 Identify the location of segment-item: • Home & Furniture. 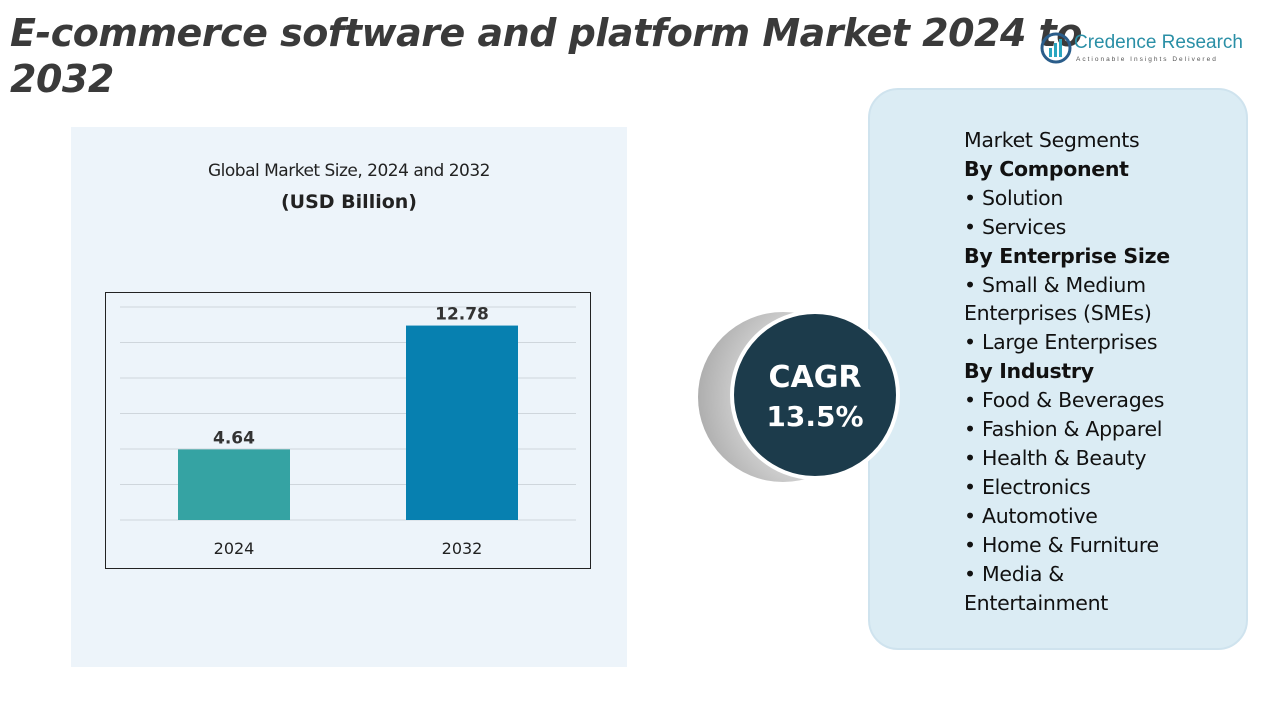
(1061, 544).